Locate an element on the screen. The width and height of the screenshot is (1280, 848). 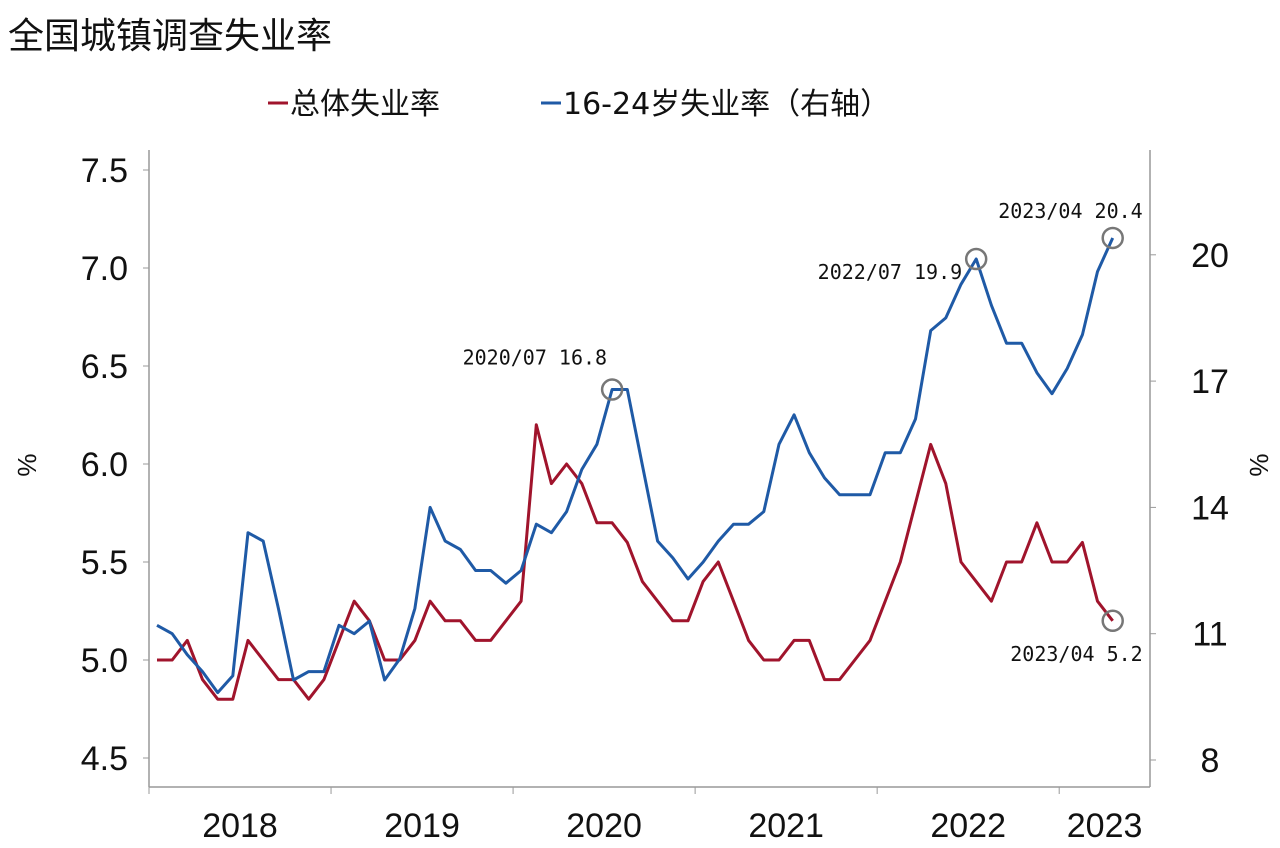
annotation-label: 2022/07 19.9 is located at coordinates (890, 272).